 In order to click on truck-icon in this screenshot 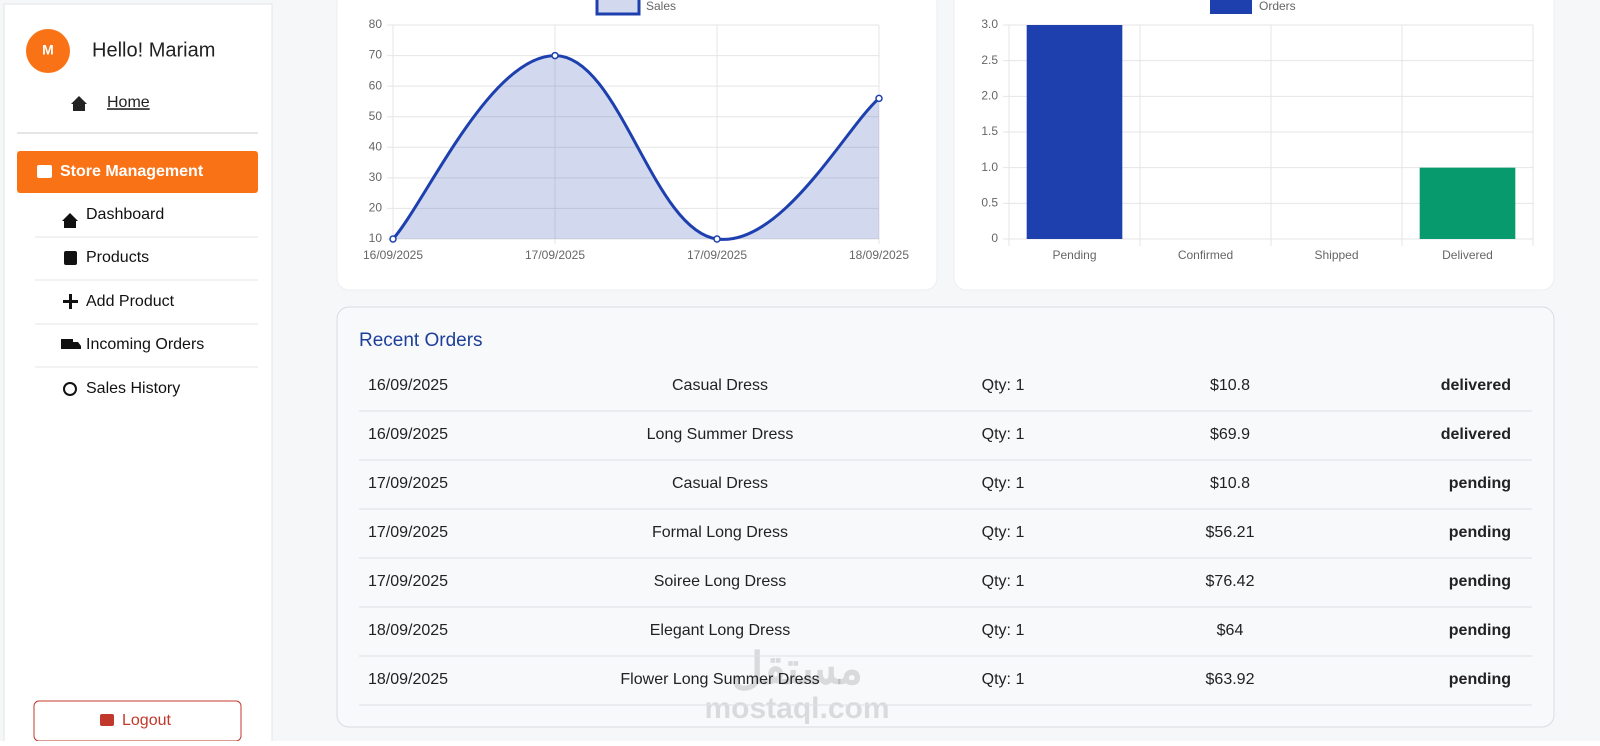, I will do `click(71, 344)`.